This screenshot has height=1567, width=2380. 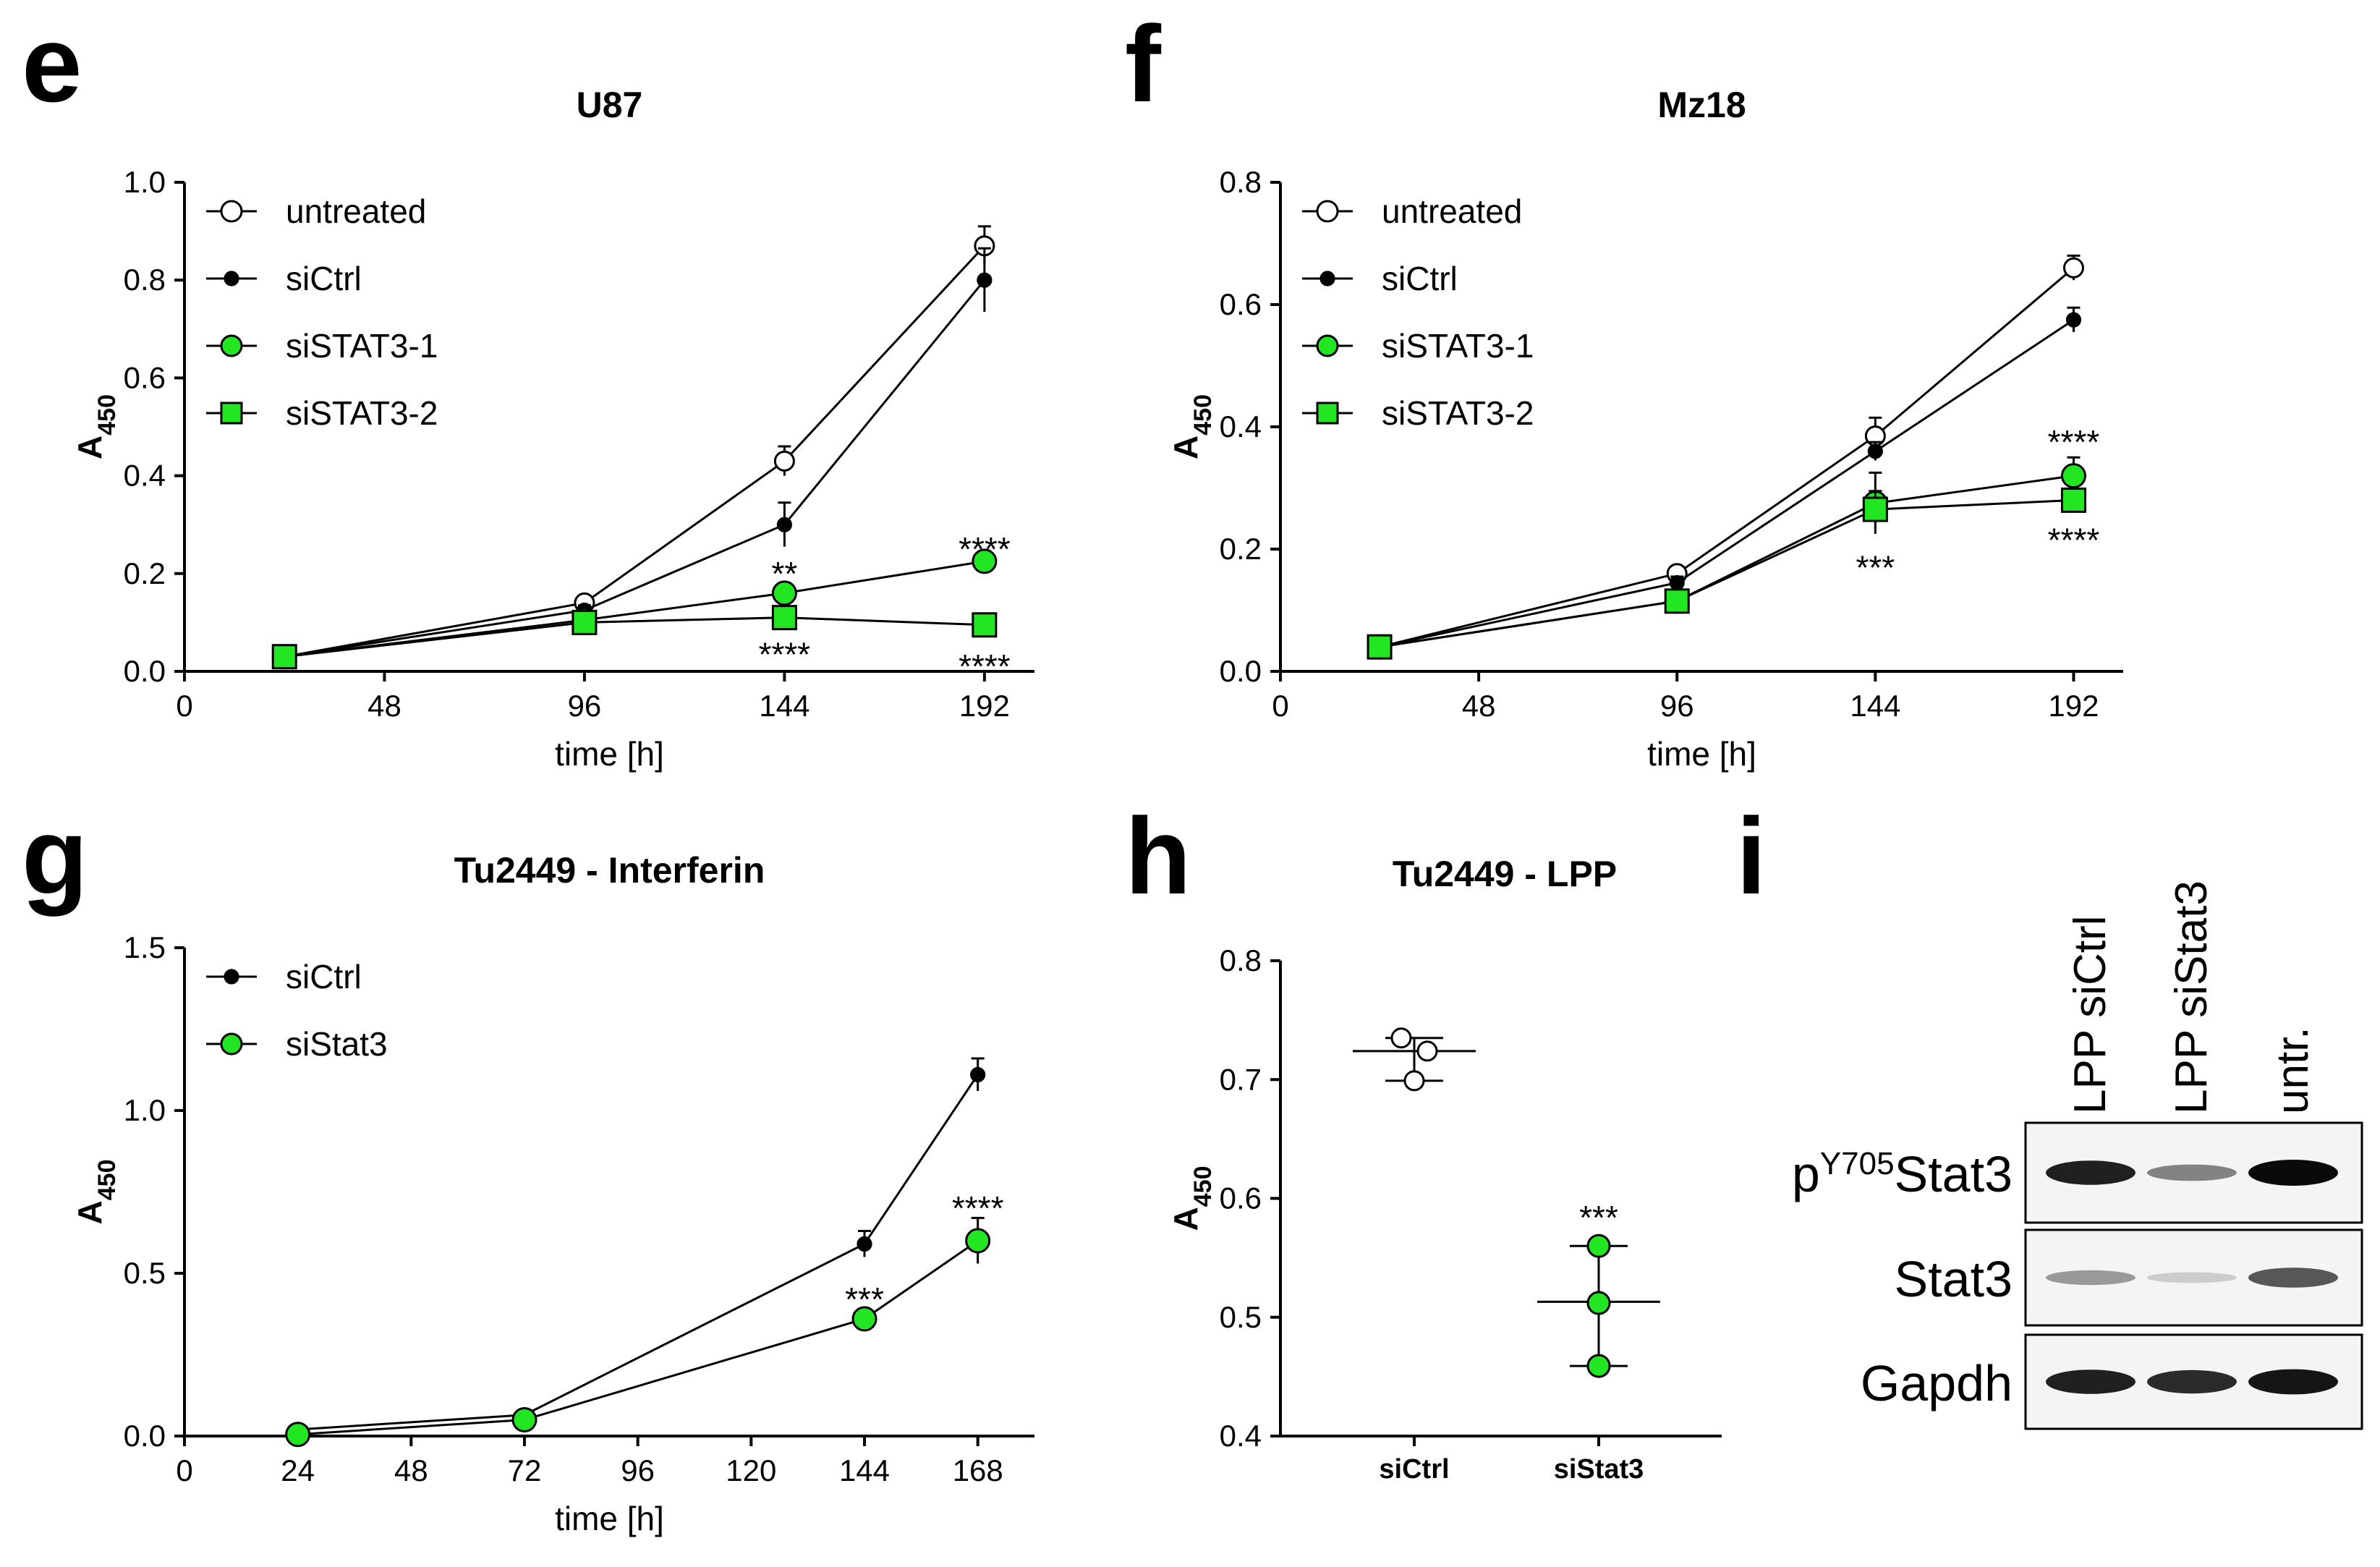 I want to click on blot-label-name: Stat3, so click(x=1954, y=1174).